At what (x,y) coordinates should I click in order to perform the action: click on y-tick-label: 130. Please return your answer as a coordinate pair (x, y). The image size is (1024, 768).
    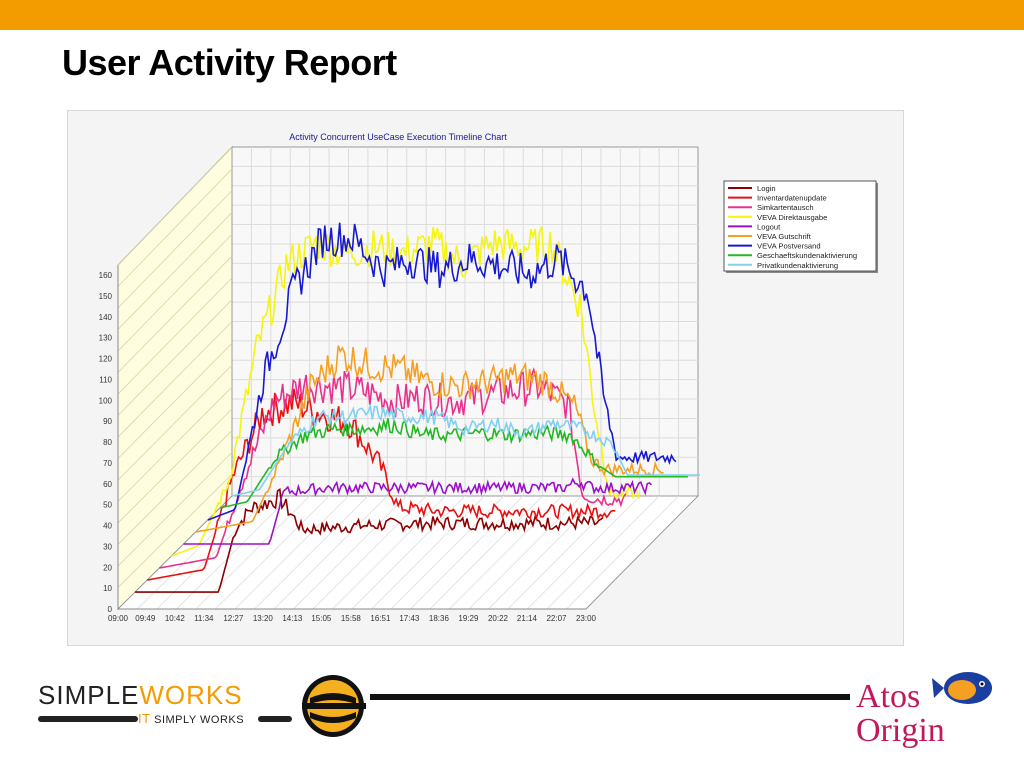
    Looking at the image, I should click on (106, 338).